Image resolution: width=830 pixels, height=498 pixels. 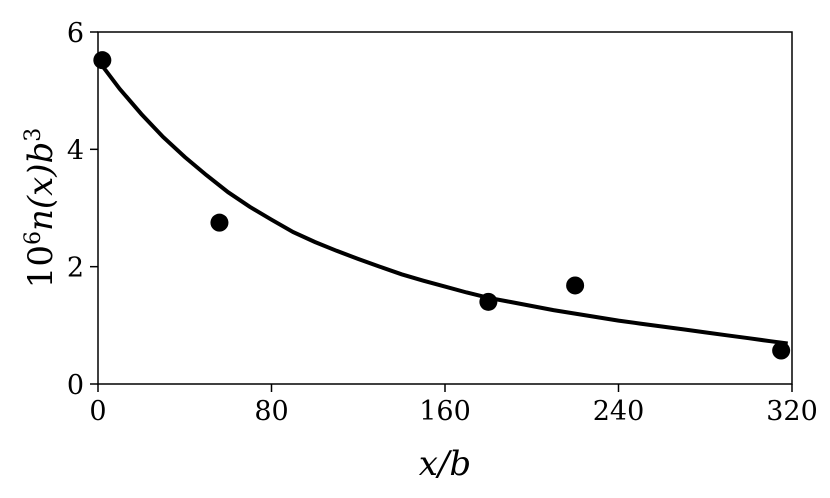 What do you see at coordinates (271, 411) in the screenshot?
I see `x-tick-label: 80` at bounding box center [271, 411].